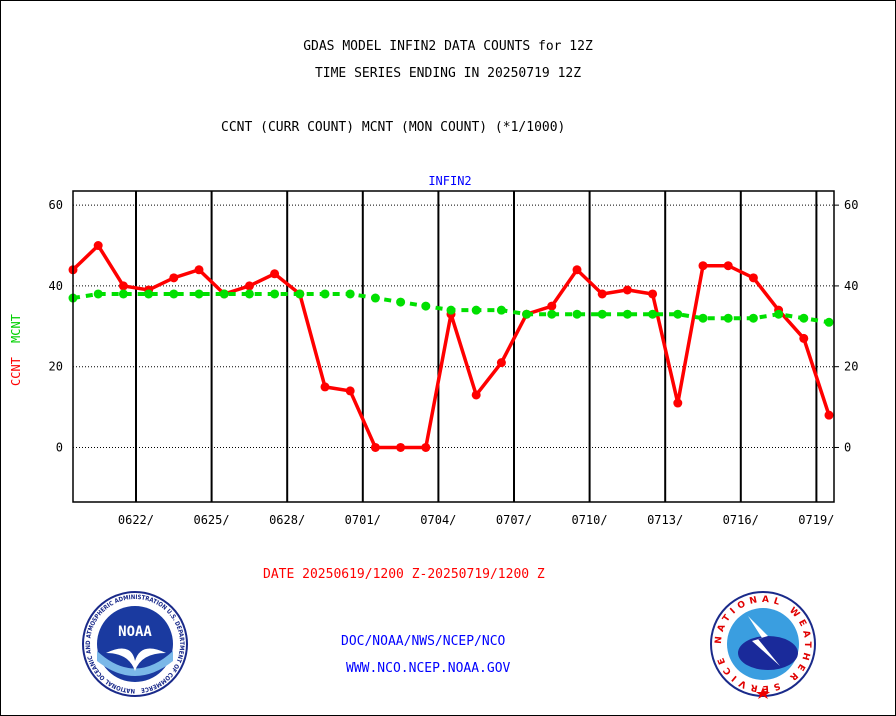  Describe the element at coordinates (763, 645) in the screenshot. I see `nws-logo: NATIONAL WEATHER SERVICE` at that location.